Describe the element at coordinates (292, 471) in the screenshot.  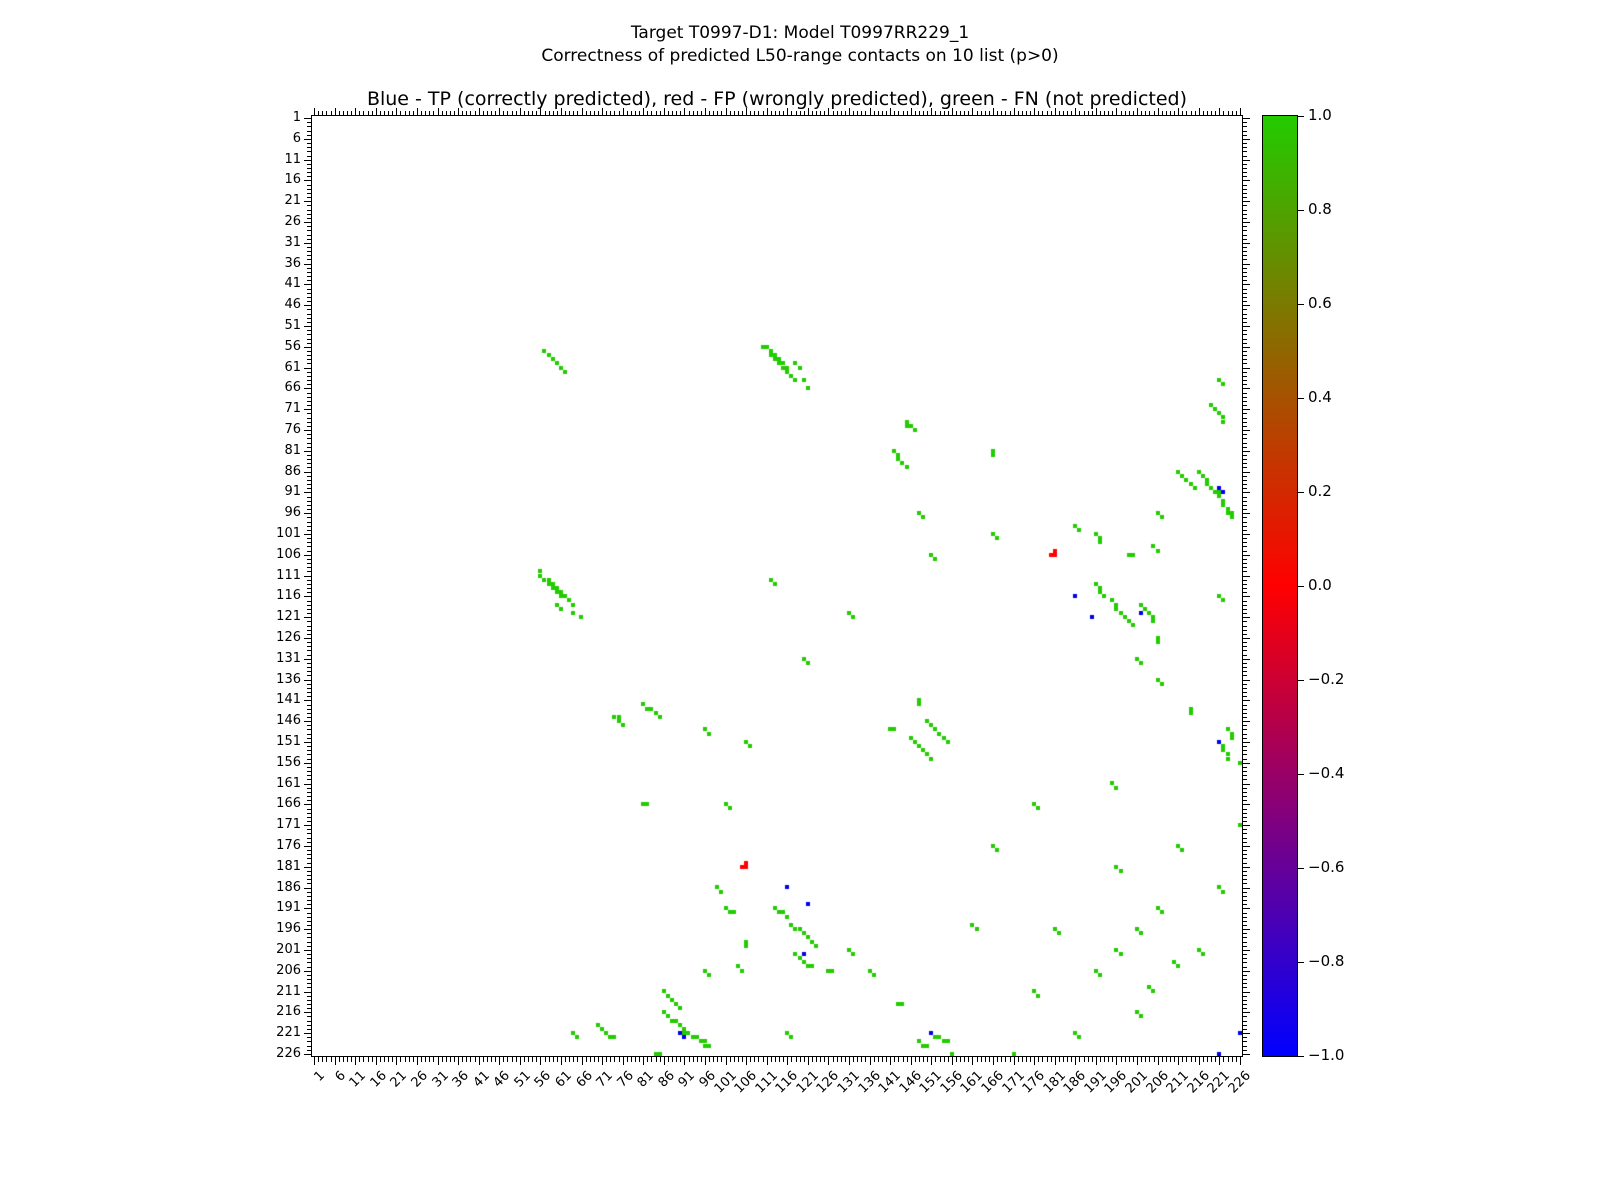
I see `y-tick-label: 86` at that location.